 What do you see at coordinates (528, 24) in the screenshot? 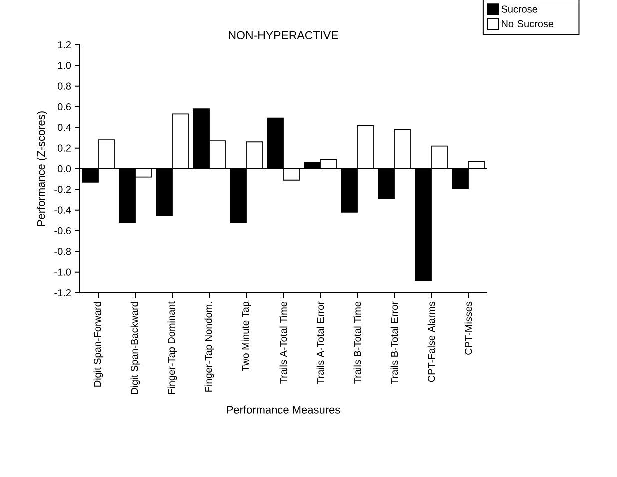
I see `legend-label: No Sucrose` at bounding box center [528, 24].